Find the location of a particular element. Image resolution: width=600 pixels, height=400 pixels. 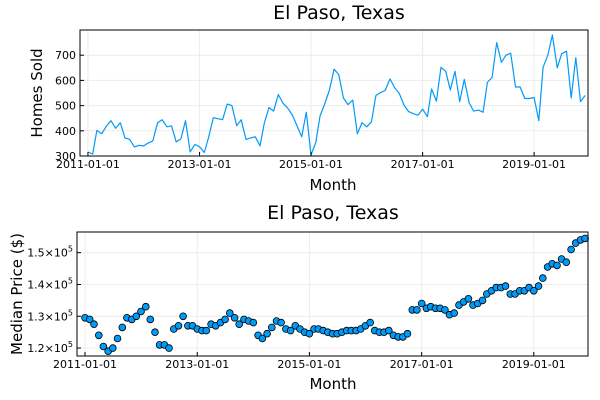

y-tick-label: 1.3×10⁵ is located at coordinates (50, 315).